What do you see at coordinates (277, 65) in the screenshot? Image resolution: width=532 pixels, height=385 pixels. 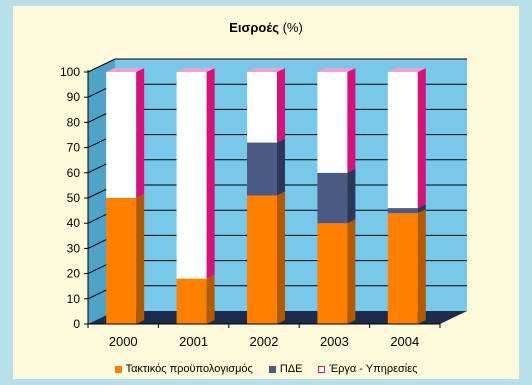 I see `gridline` at bounding box center [277, 65].